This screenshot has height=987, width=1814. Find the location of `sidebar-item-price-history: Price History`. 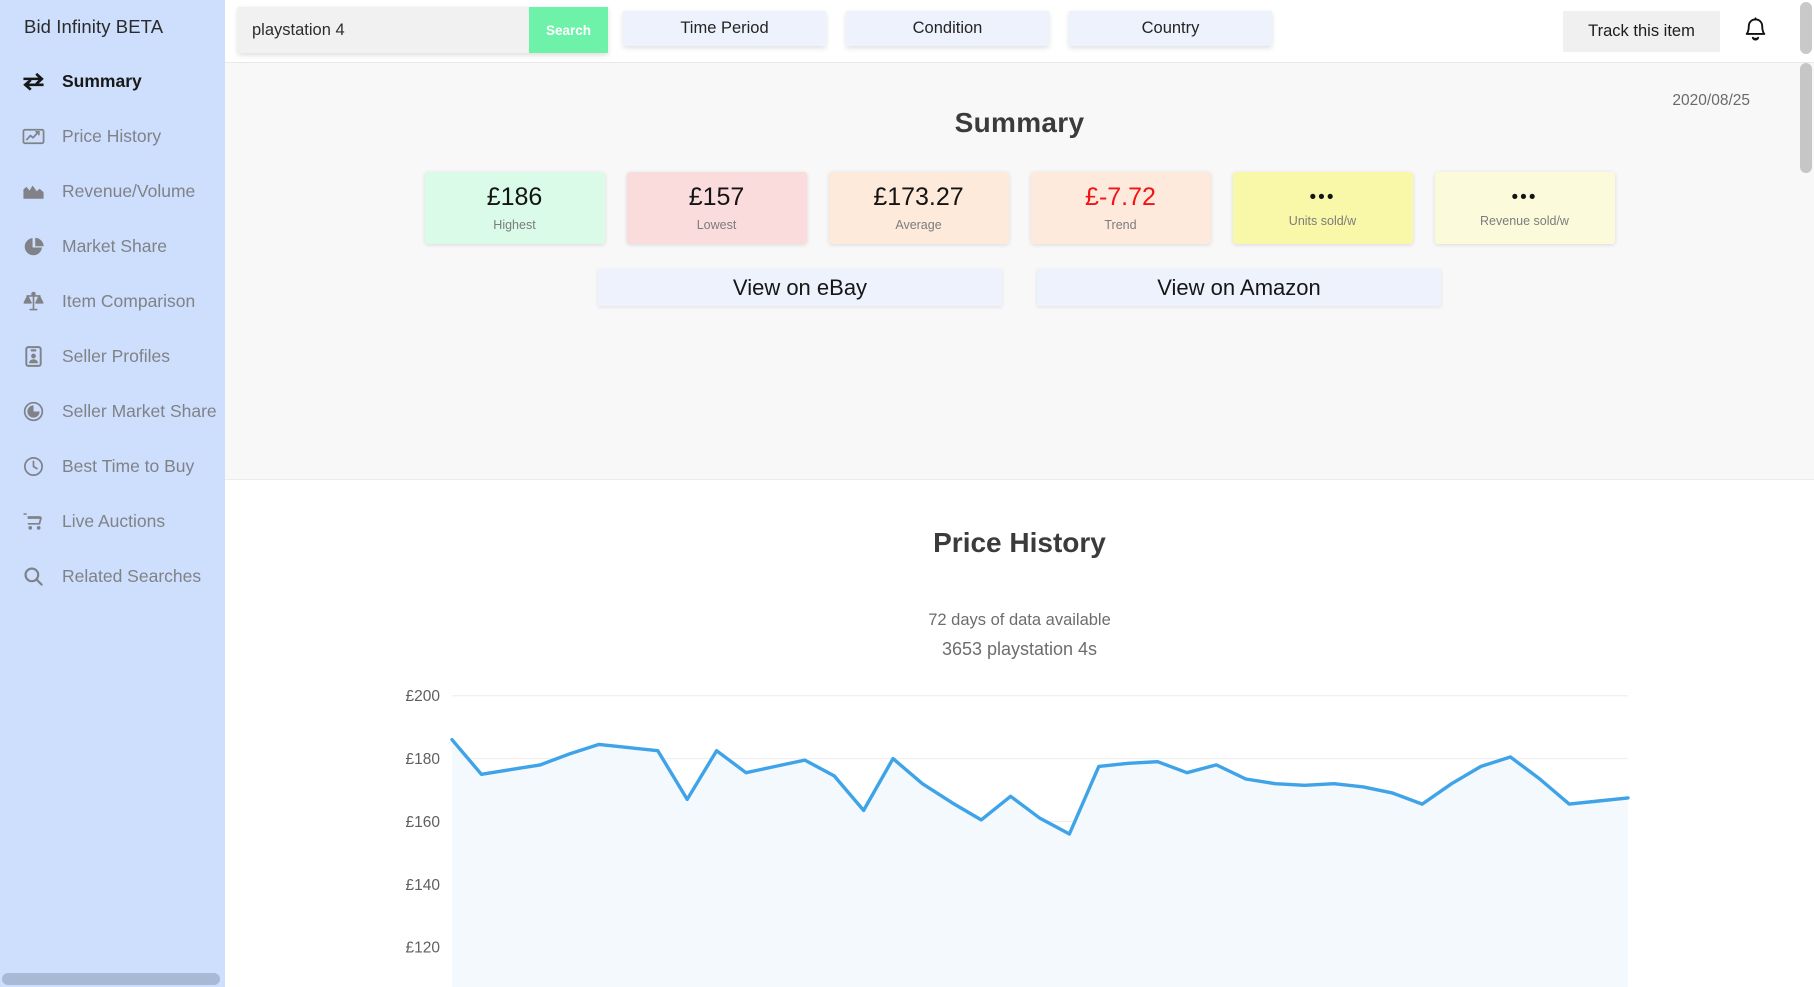

sidebar-item-price-history: Price History is located at coordinates (112, 136).